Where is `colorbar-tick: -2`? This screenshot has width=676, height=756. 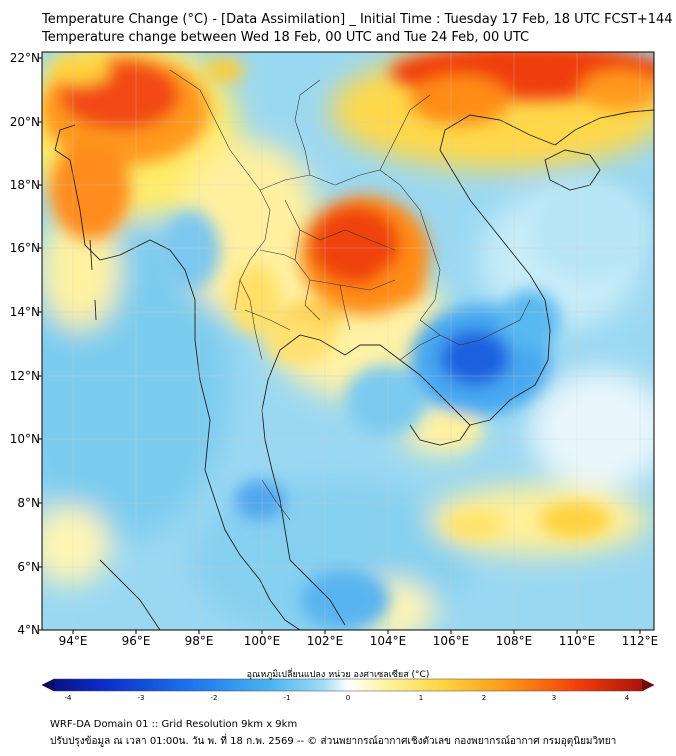 colorbar-tick: -2 is located at coordinates (214, 698).